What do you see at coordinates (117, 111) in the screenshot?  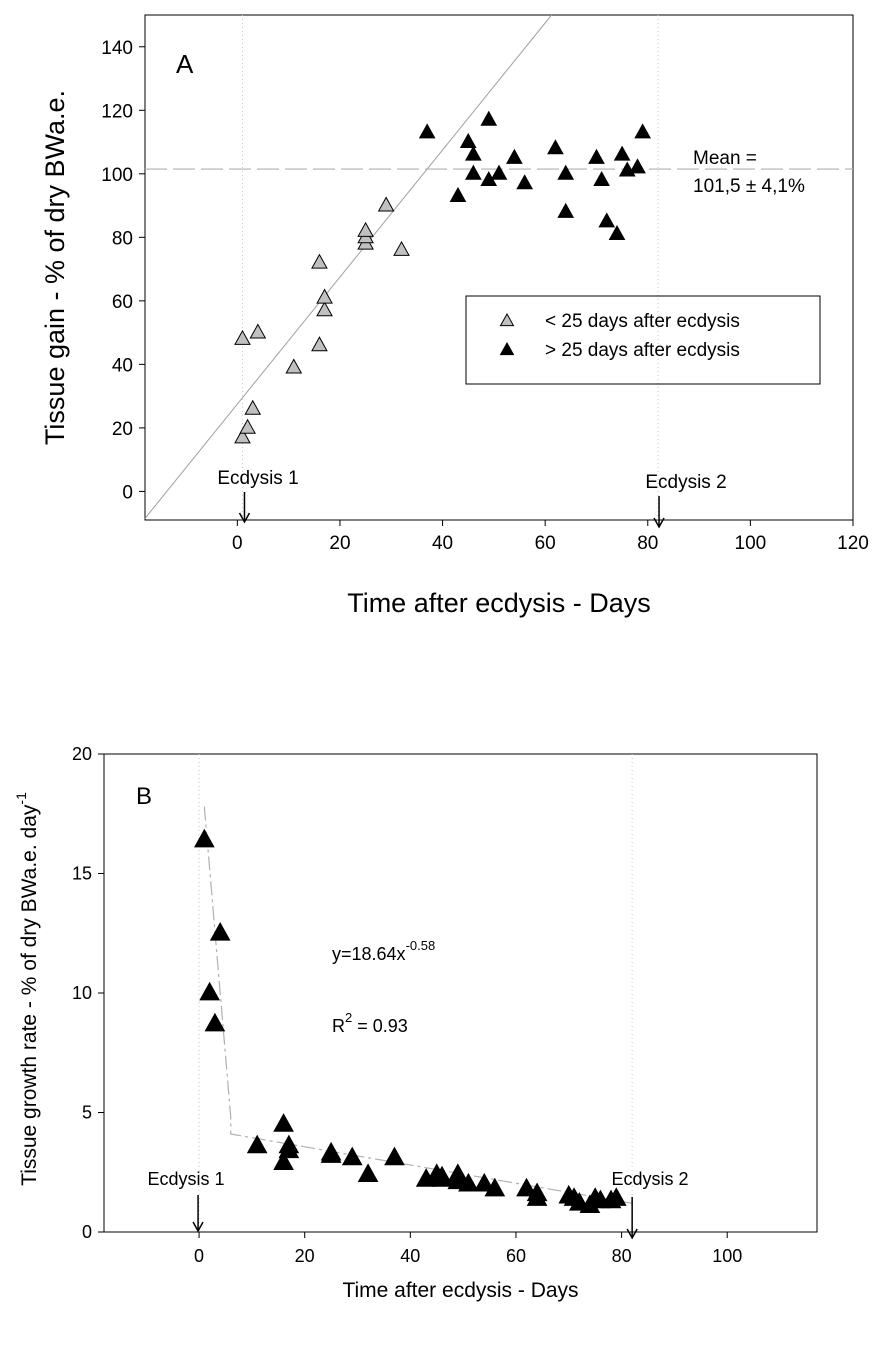 I see `y-tick-label: 120` at bounding box center [117, 111].